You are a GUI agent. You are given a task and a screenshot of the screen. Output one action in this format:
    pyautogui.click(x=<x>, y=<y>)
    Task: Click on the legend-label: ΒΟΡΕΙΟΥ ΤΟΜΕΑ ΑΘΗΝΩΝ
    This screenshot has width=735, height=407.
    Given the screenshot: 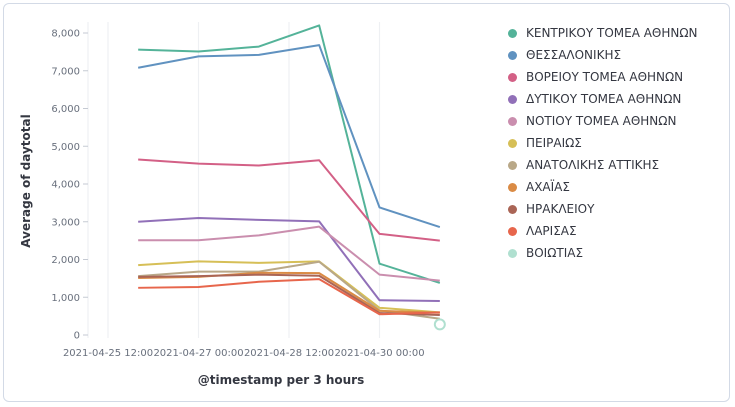 What is the action you would take?
    pyautogui.click(x=605, y=77)
    